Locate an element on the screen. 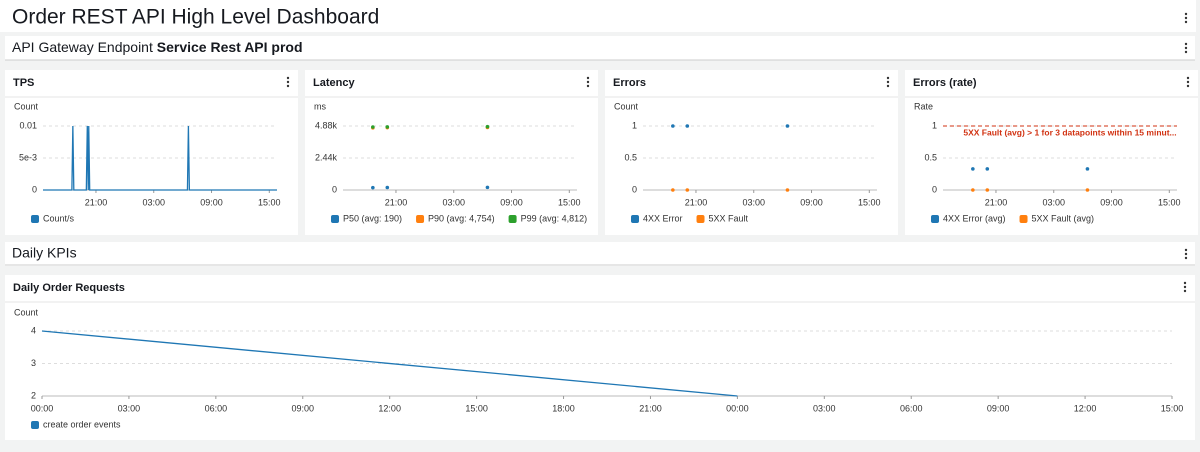 The height and width of the screenshot is (452, 1200). dashboard-title: Order REST API High Level Dashboard is located at coordinates (195, 17).